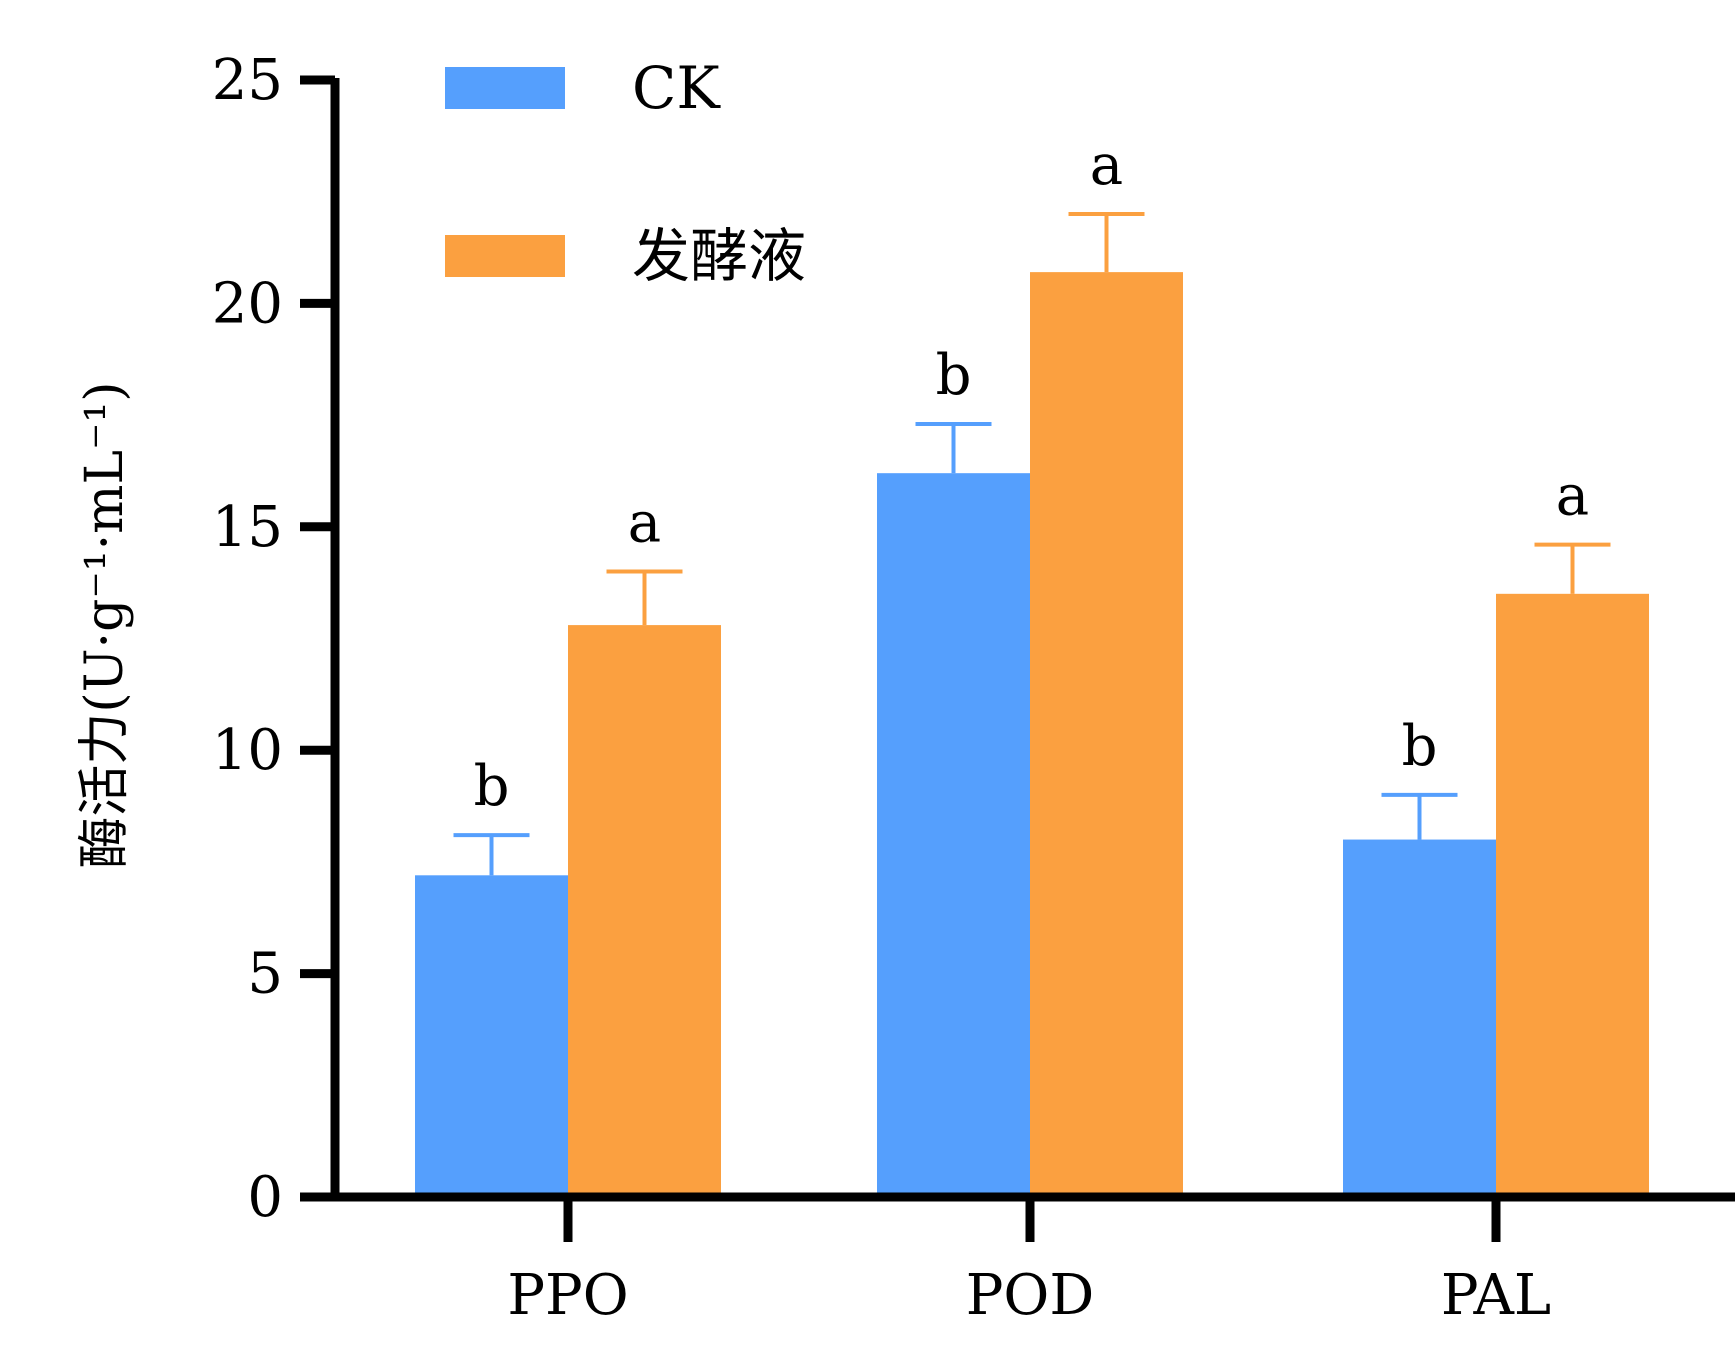 Image resolution: width=1735 pixels, height=1368 pixels. I want to click on legend-swatch-发酵液, so click(505, 256).